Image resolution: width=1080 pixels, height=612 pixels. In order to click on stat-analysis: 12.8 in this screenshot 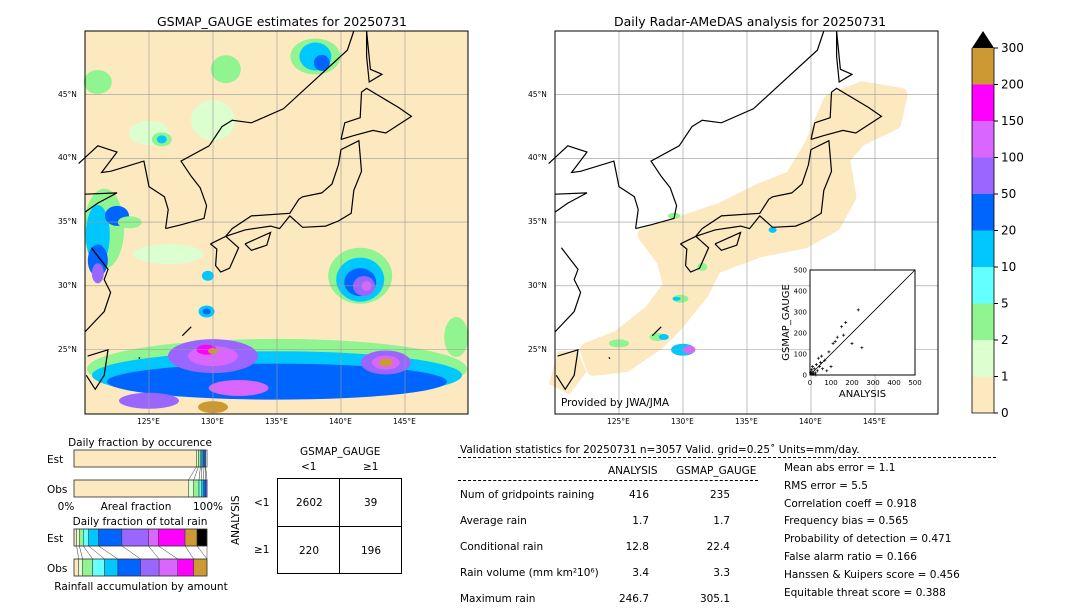, I will do `click(637, 547)`.